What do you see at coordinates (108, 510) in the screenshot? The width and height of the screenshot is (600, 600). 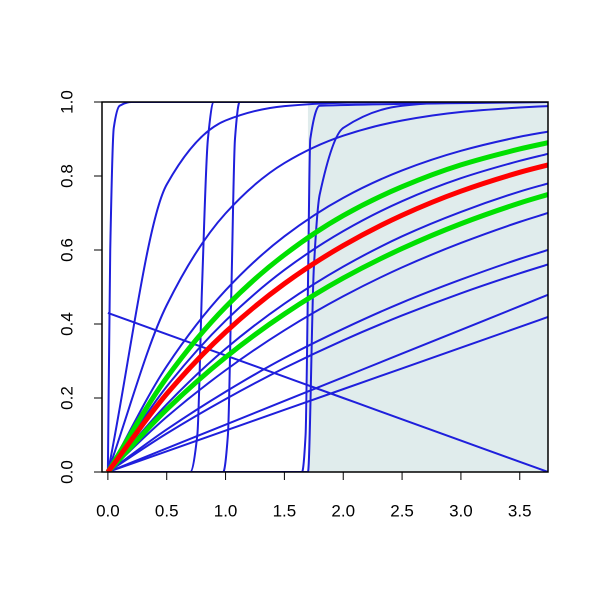 I see `x-tick-label: 0.0` at bounding box center [108, 510].